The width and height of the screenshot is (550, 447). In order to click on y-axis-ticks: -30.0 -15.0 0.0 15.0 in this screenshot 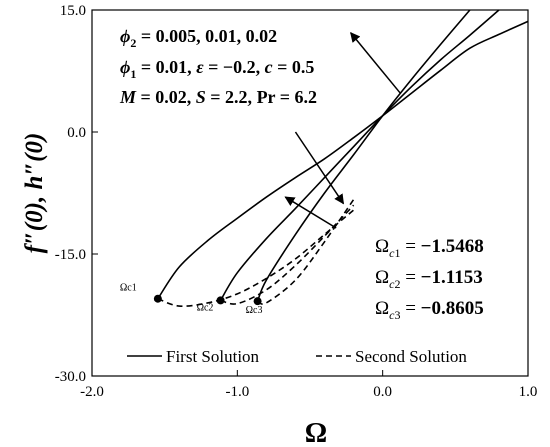, I will do `click(76, 194)`.